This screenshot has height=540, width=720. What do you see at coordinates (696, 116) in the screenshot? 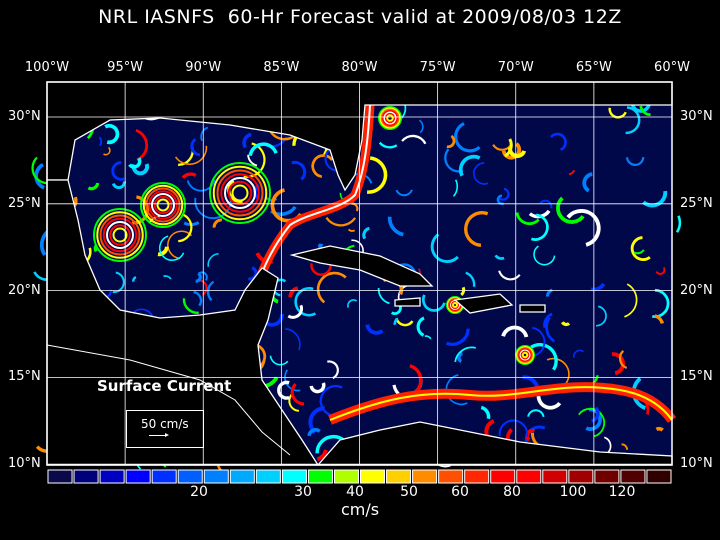
I see `latitude-label-right: 30°N` at bounding box center [696, 116].